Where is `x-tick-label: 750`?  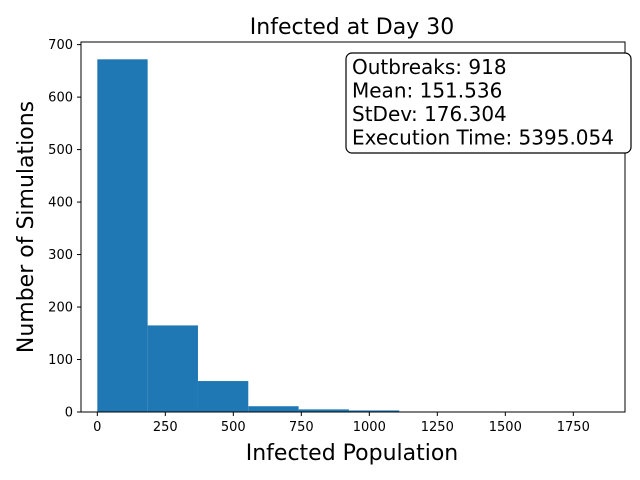
x-tick-label: 750 is located at coordinates (301, 427).